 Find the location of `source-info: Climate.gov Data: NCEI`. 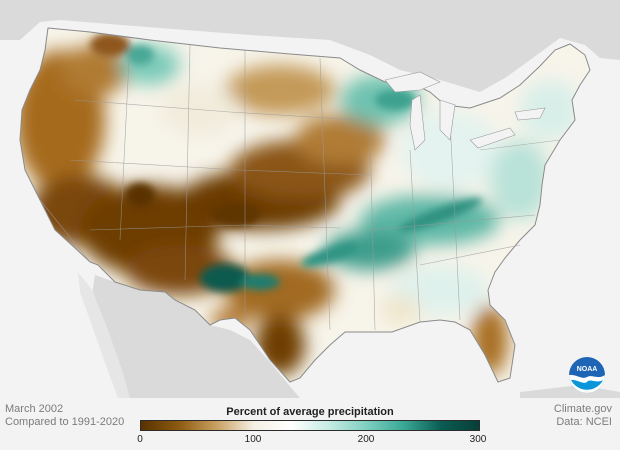

source-info: Climate.gov Data: NCEI is located at coordinates (583, 416).